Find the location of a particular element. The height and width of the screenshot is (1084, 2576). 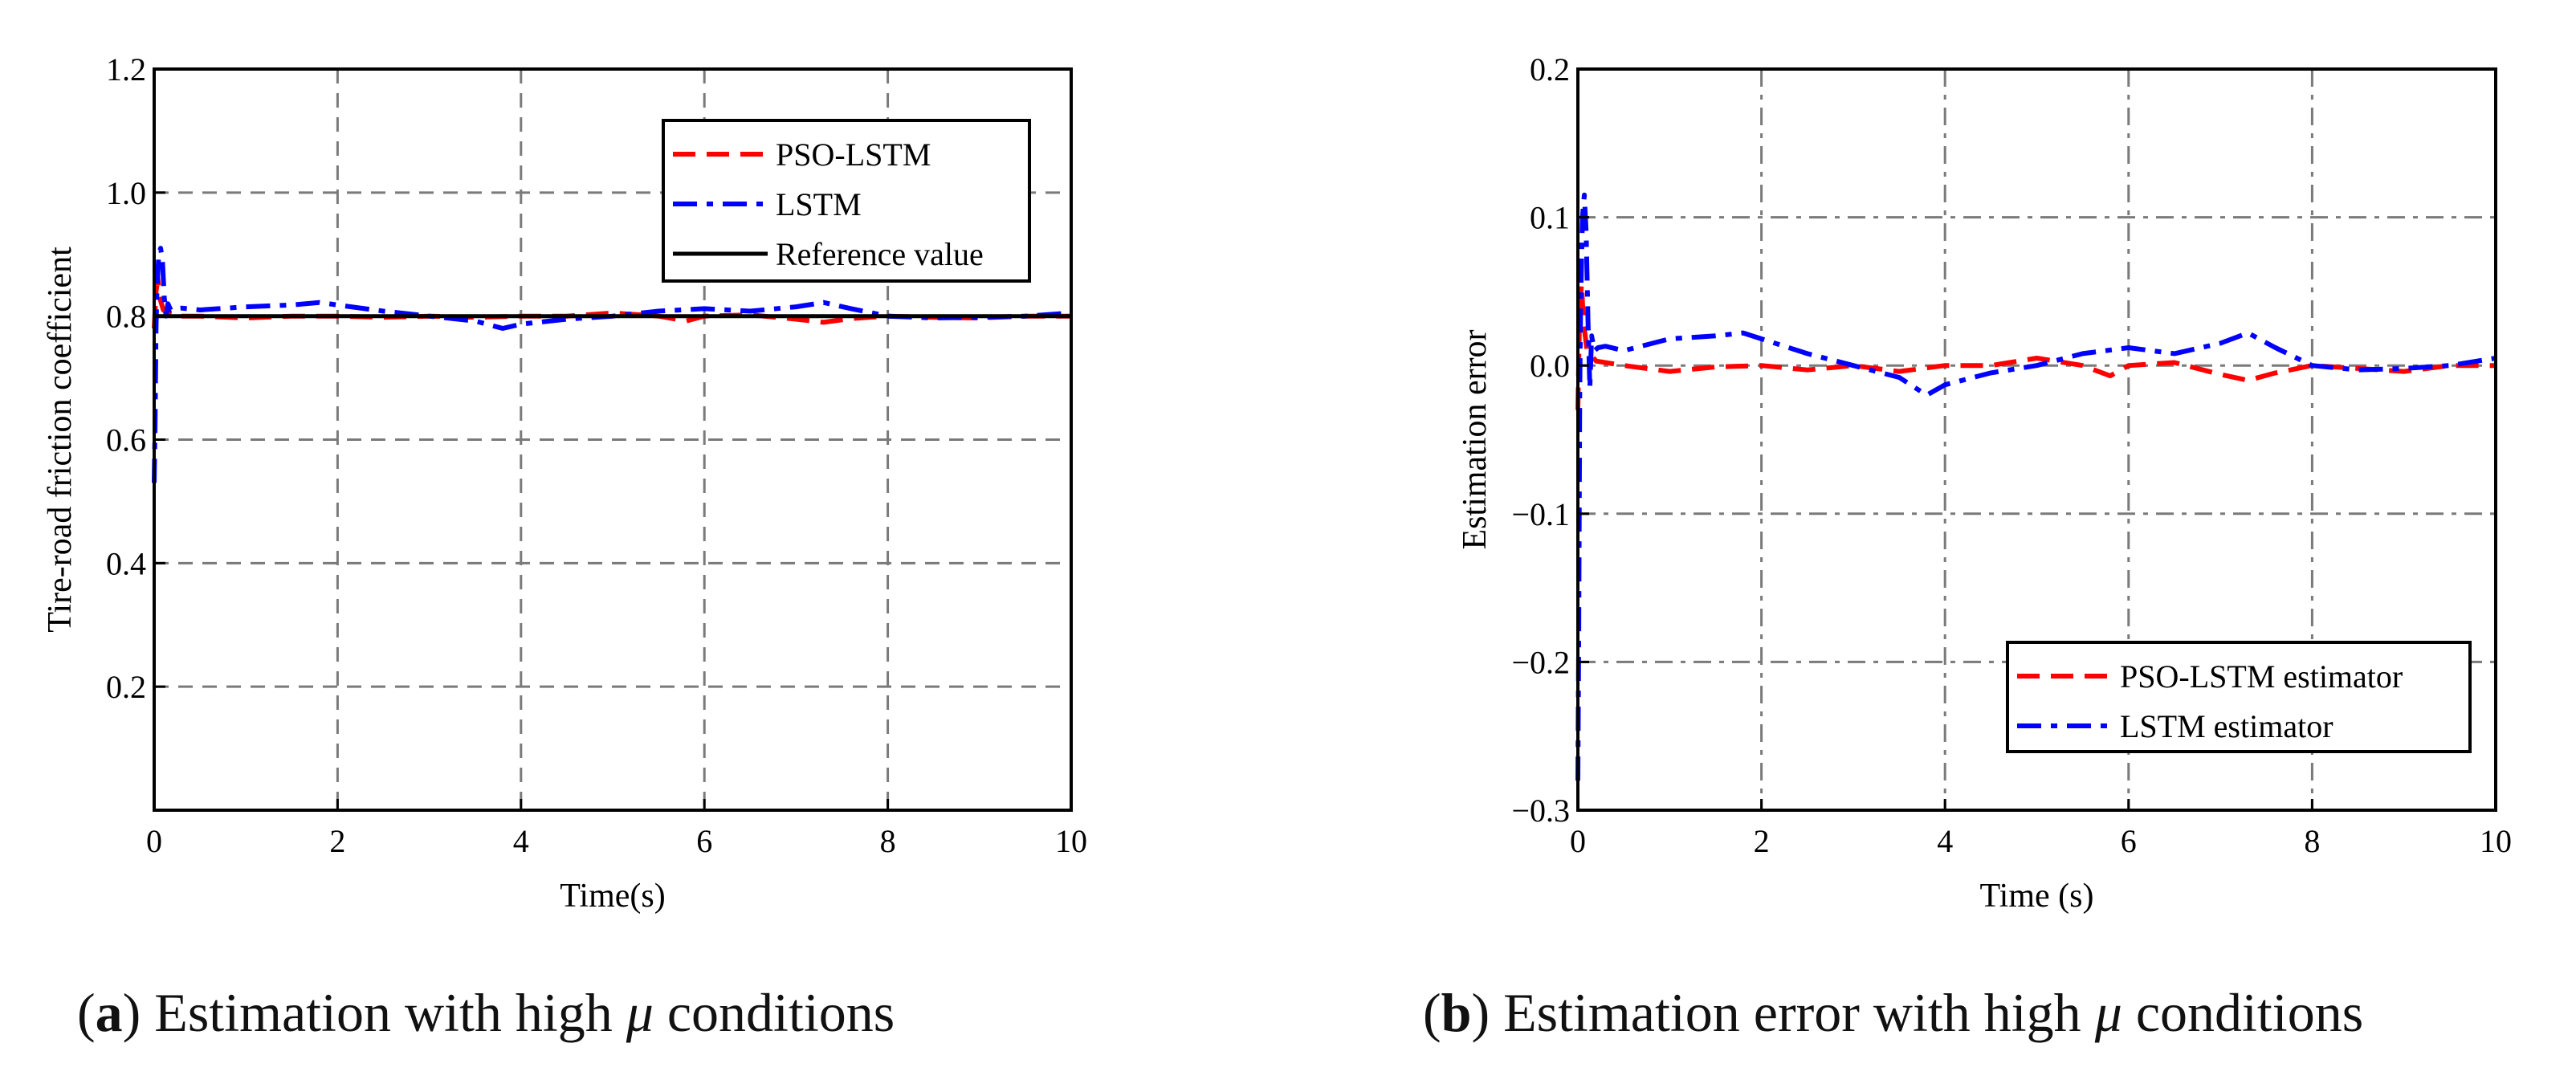

legend: PSO-LSTM LSTM Reference value is located at coordinates (846, 201).